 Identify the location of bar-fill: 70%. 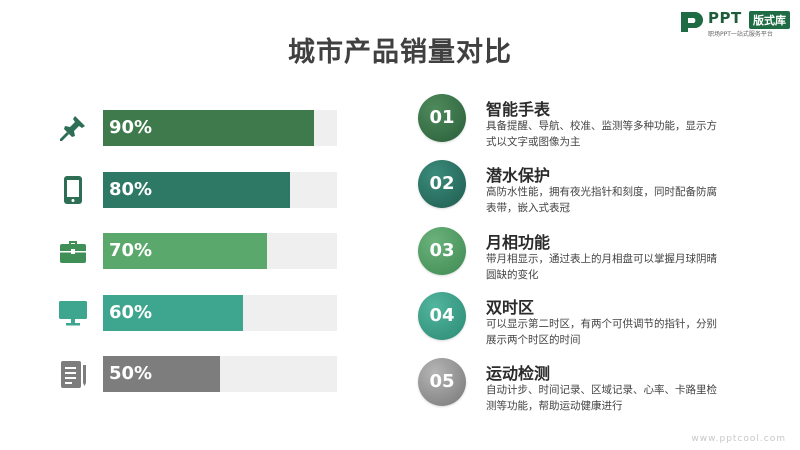
(185, 251).